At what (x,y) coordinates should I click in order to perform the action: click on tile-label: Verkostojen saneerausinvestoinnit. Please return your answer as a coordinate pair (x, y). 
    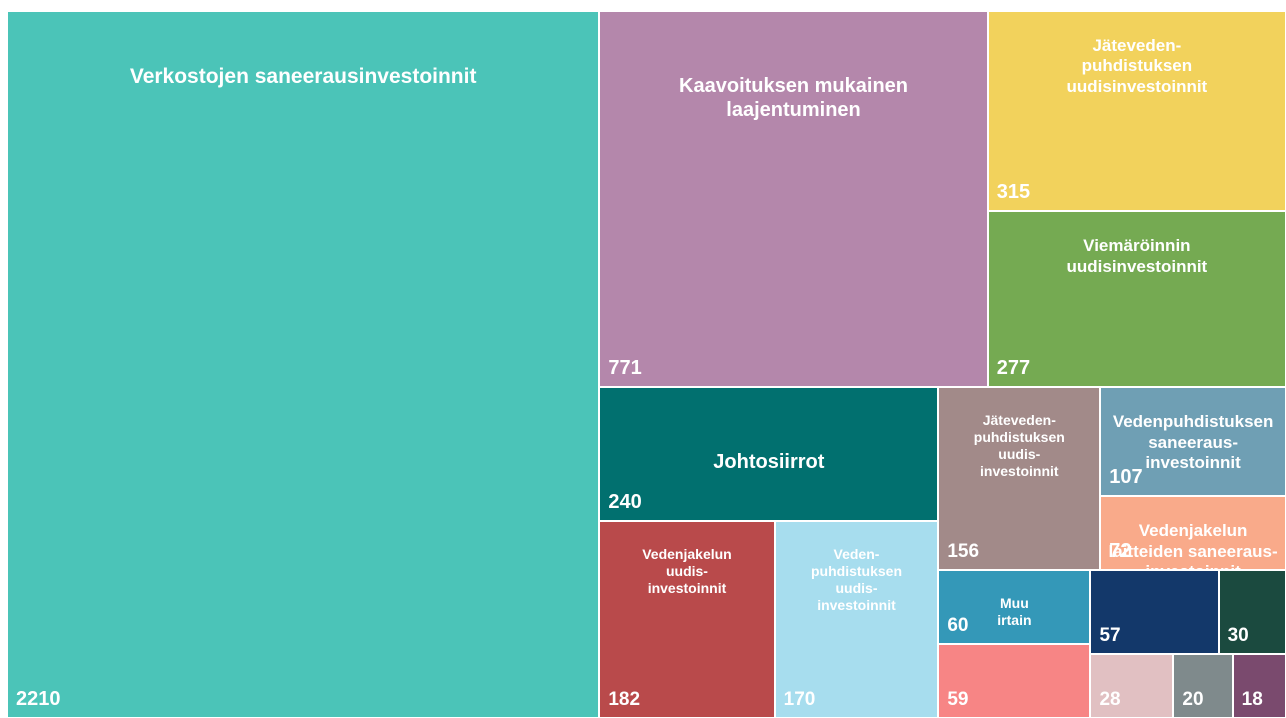
    Looking at the image, I should click on (303, 76).